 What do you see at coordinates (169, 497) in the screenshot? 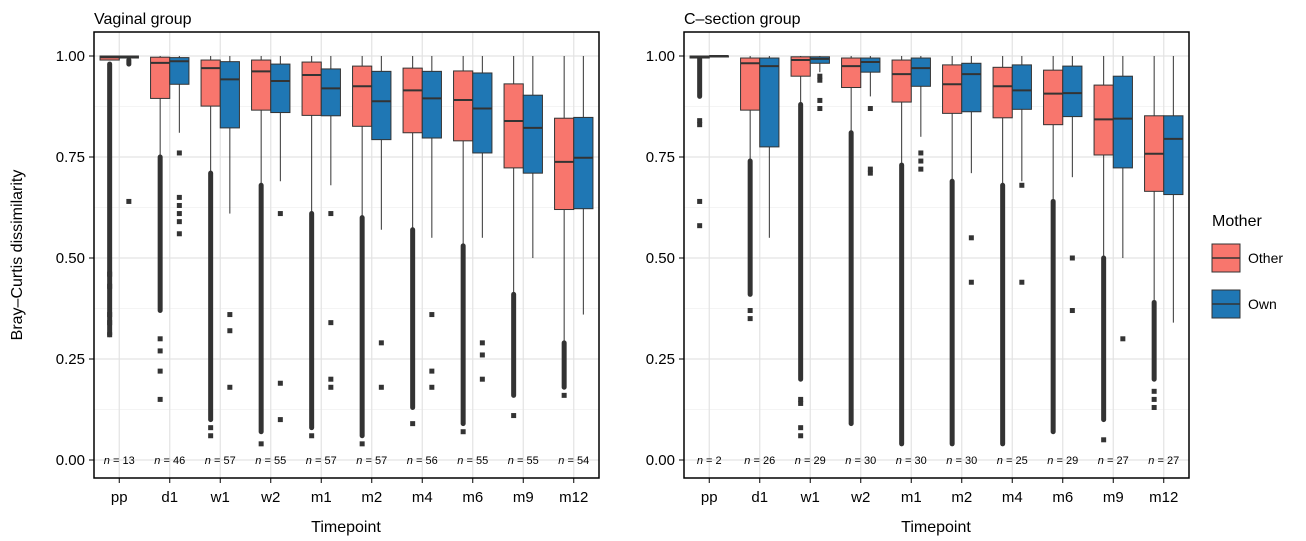
I see `x-tick-label: d1` at bounding box center [169, 497].